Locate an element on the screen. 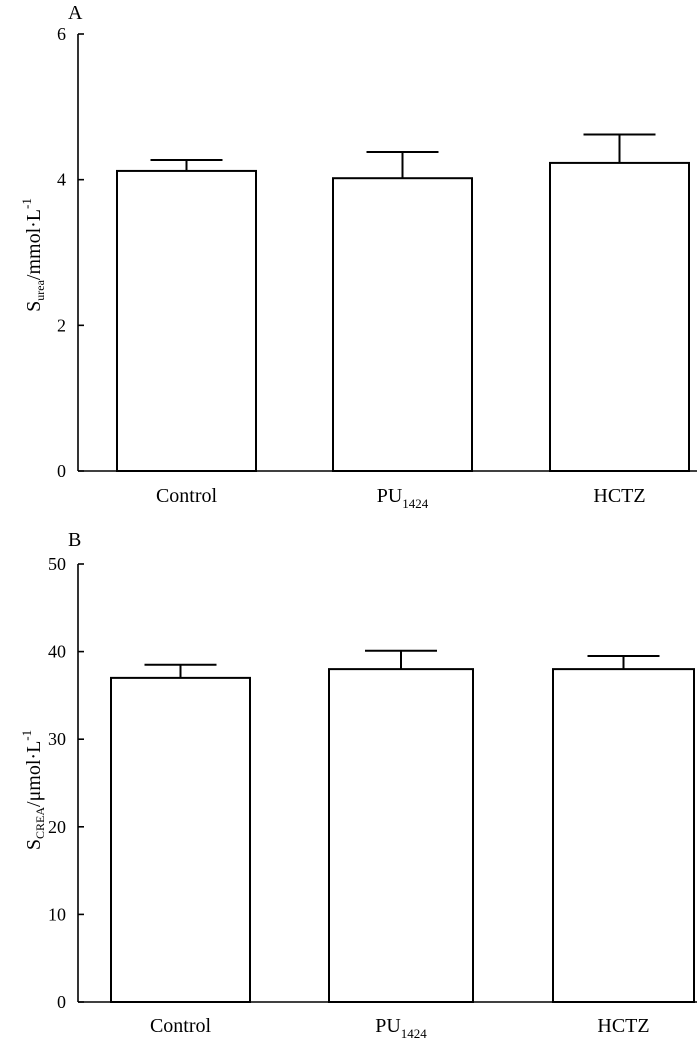 This screenshot has height=1039, width=700. panel-b-y-tick-label: 40 is located at coordinates (57, 652).